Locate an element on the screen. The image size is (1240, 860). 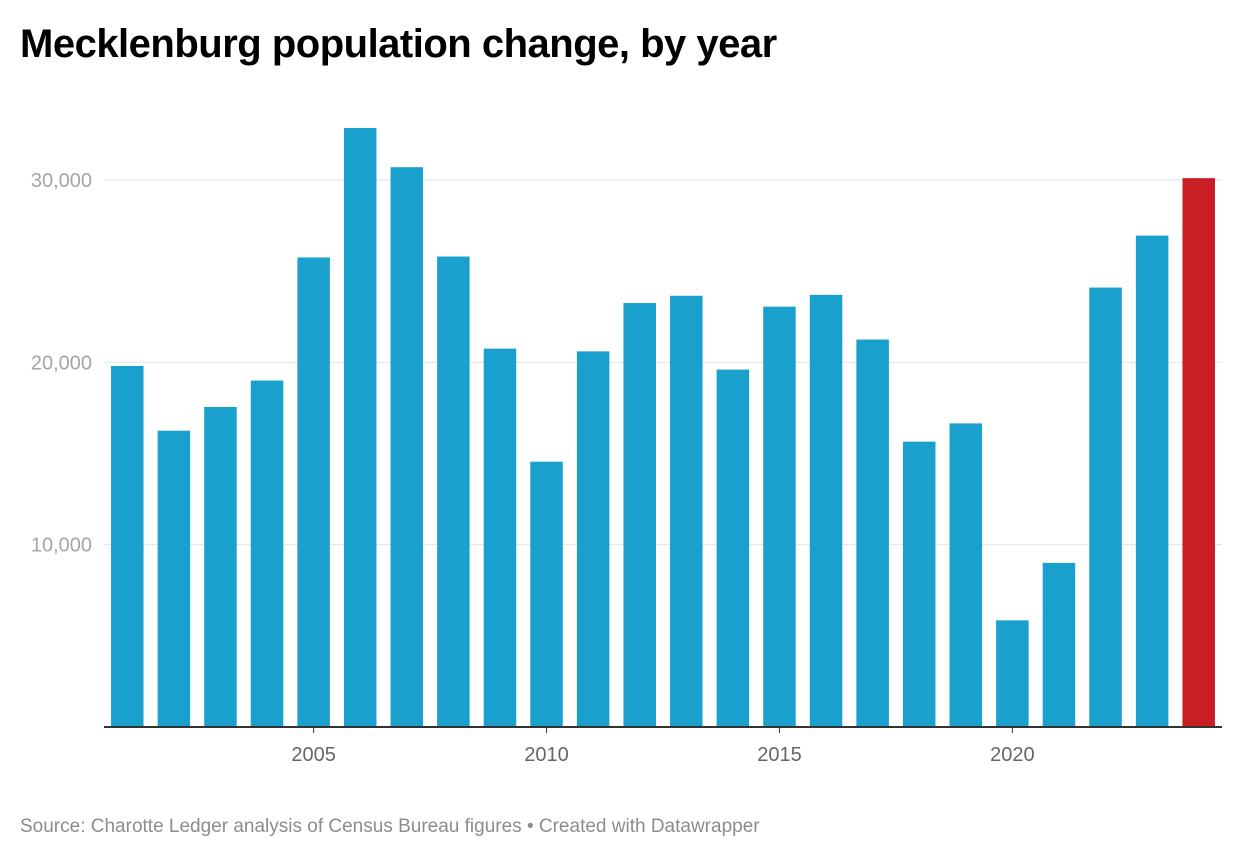
bar-2013 is located at coordinates (686, 511).